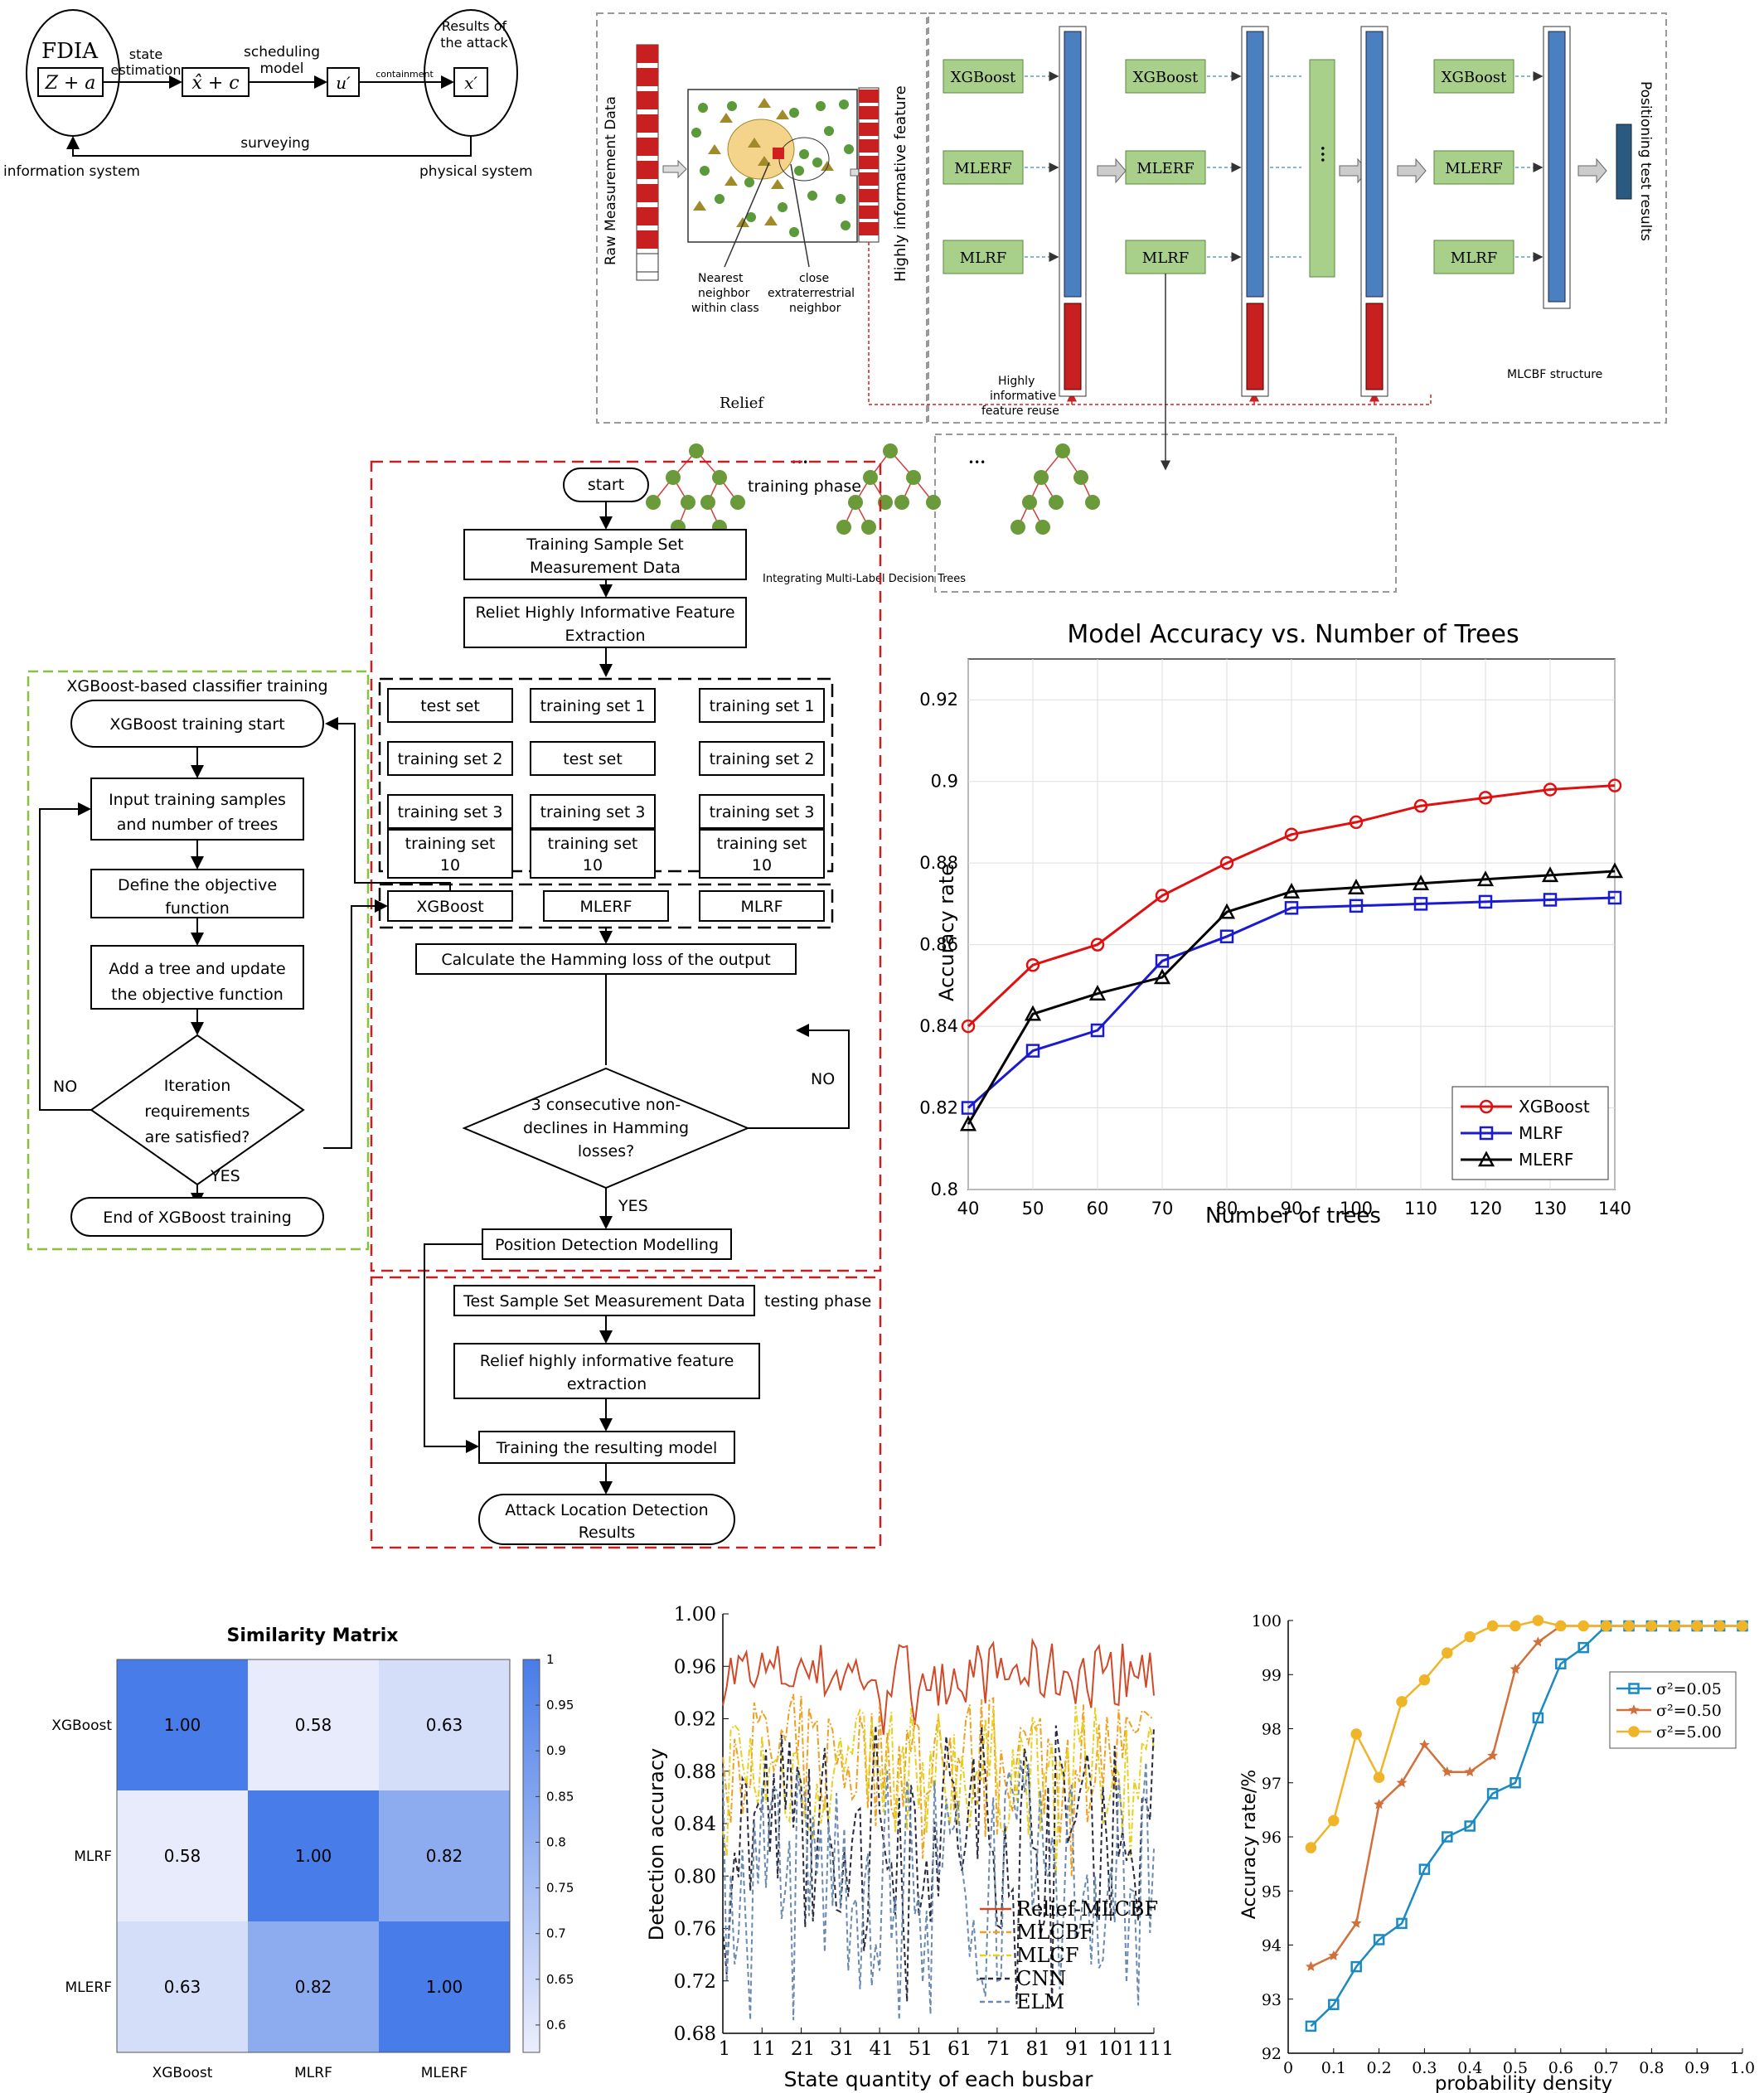  Describe the element at coordinates (725, 2049) in the screenshot. I see `x-tick-label: 1` at that location.